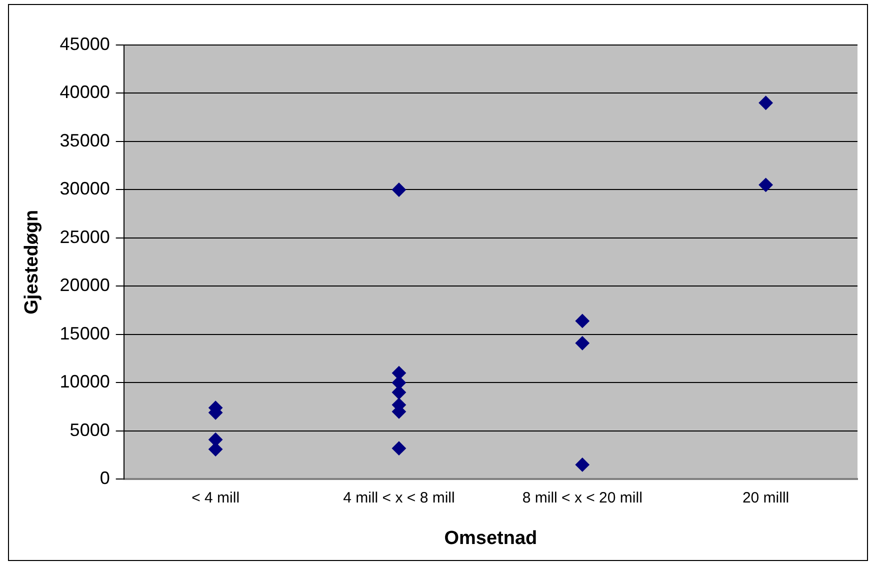 The image size is (871, 563). I want to click on y-tick-label: 45000, so click(85, 44).